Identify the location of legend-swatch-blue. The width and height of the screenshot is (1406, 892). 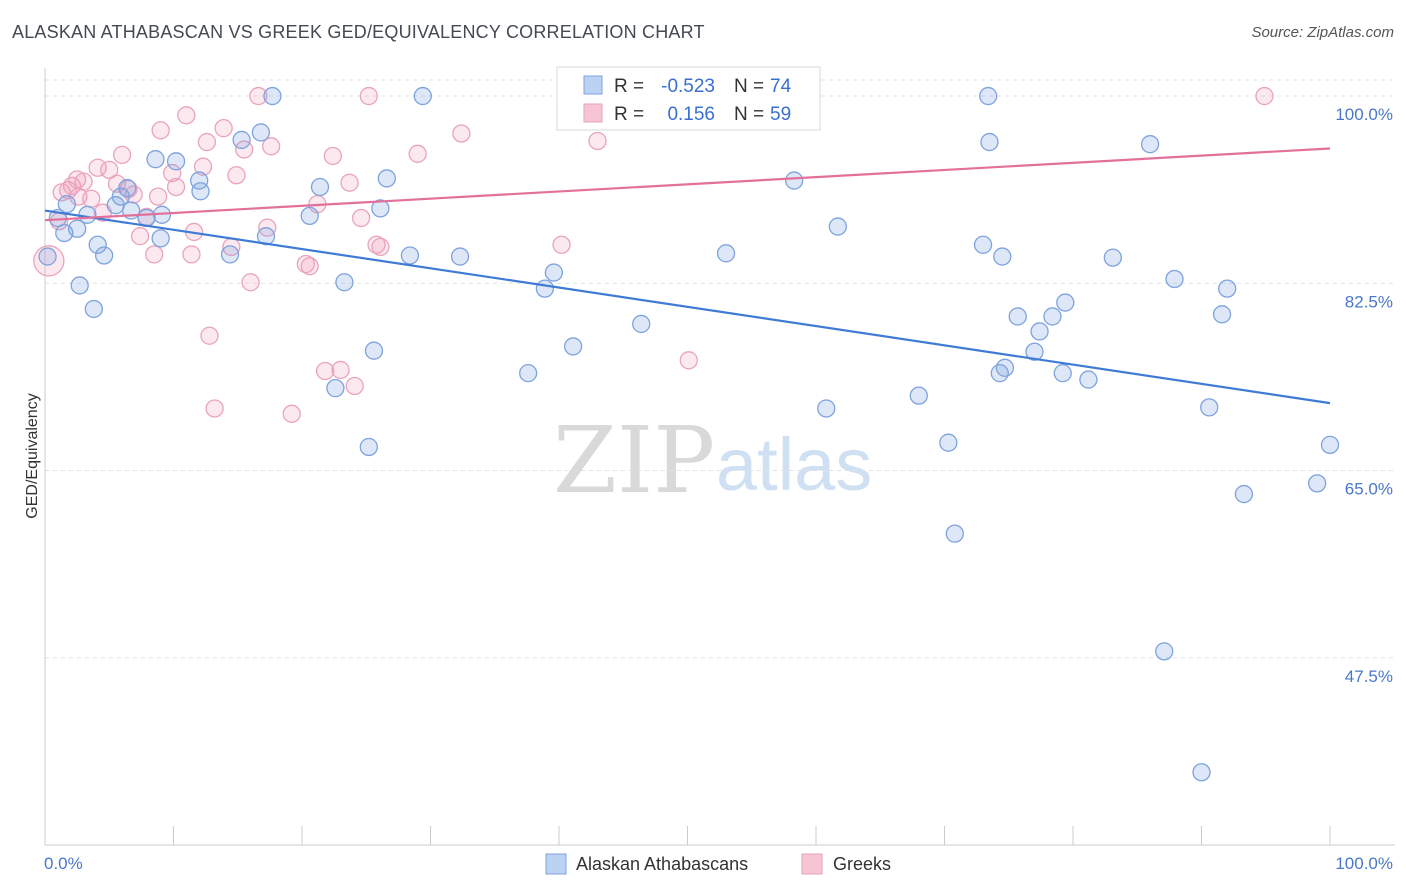
(593, 85).